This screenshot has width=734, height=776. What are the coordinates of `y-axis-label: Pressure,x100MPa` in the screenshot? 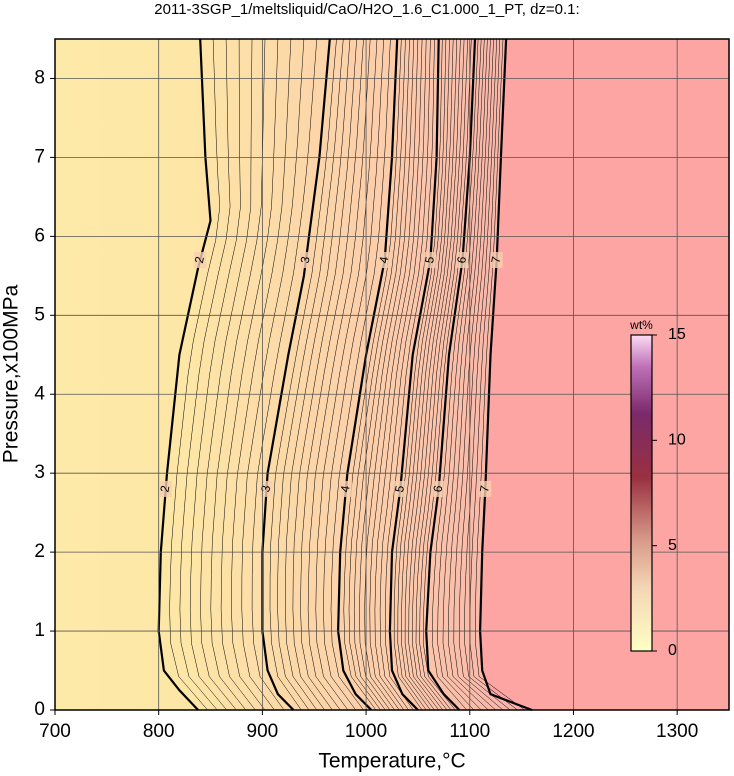 It's located at (11, 373).